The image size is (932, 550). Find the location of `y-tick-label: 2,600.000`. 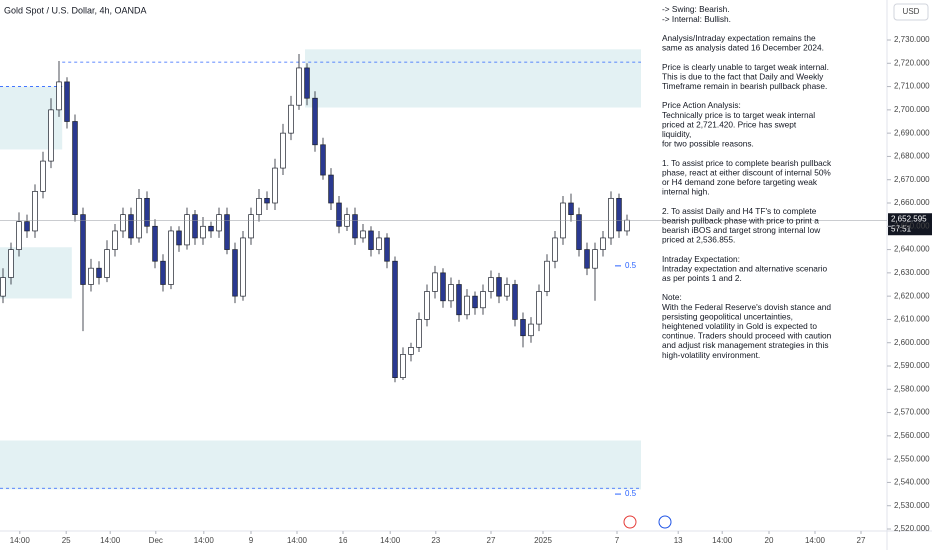

y-tick-label: 2,600.000 is located at coordinates (912, 342).